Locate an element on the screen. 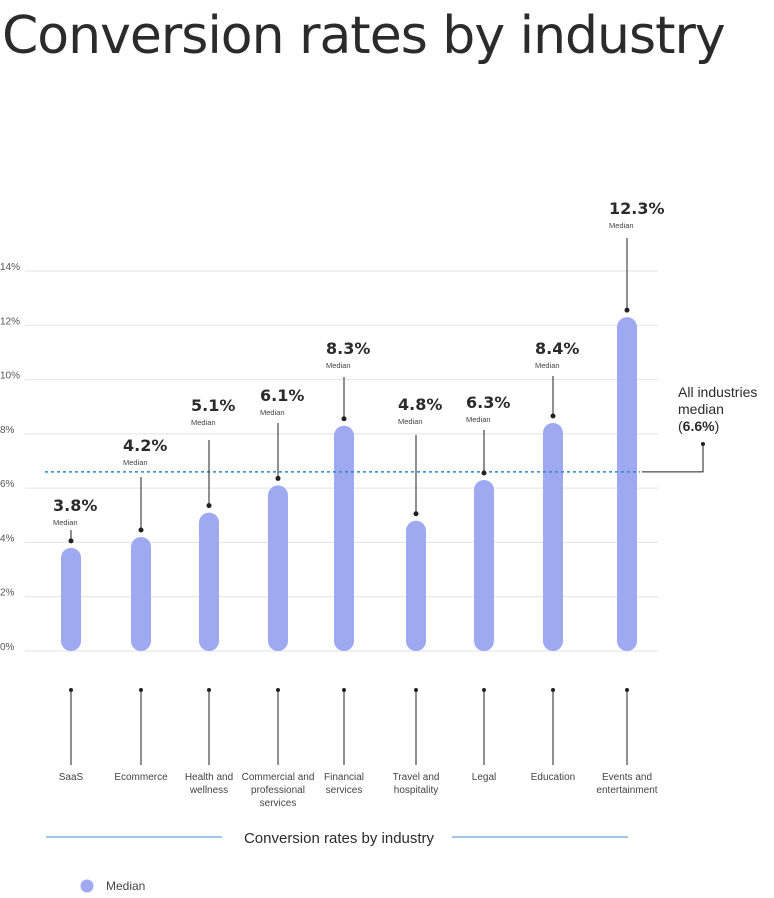  value-label: 8.3% is located at coordinates (348, 348).